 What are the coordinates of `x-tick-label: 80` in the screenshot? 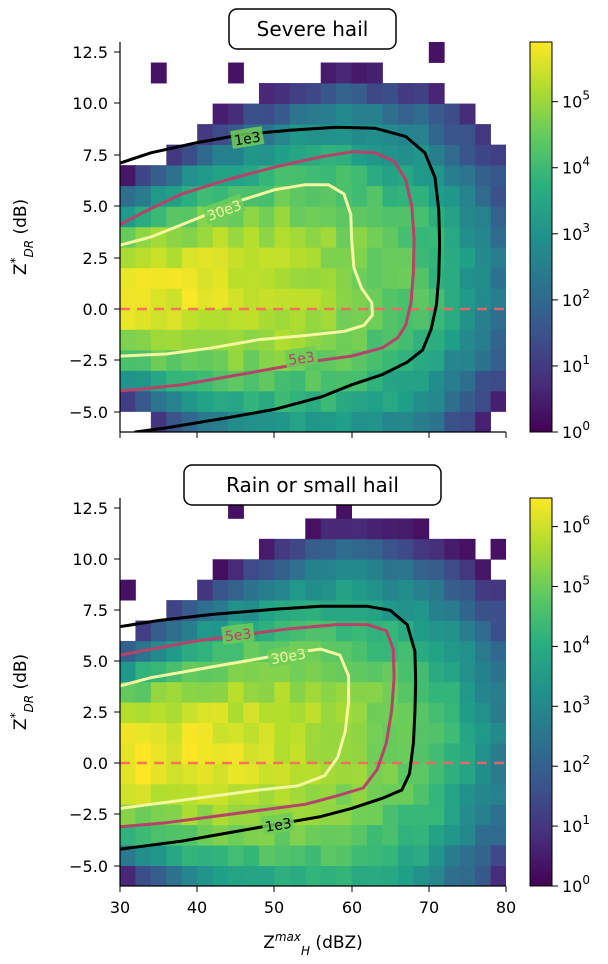 It's located at (506, 907).